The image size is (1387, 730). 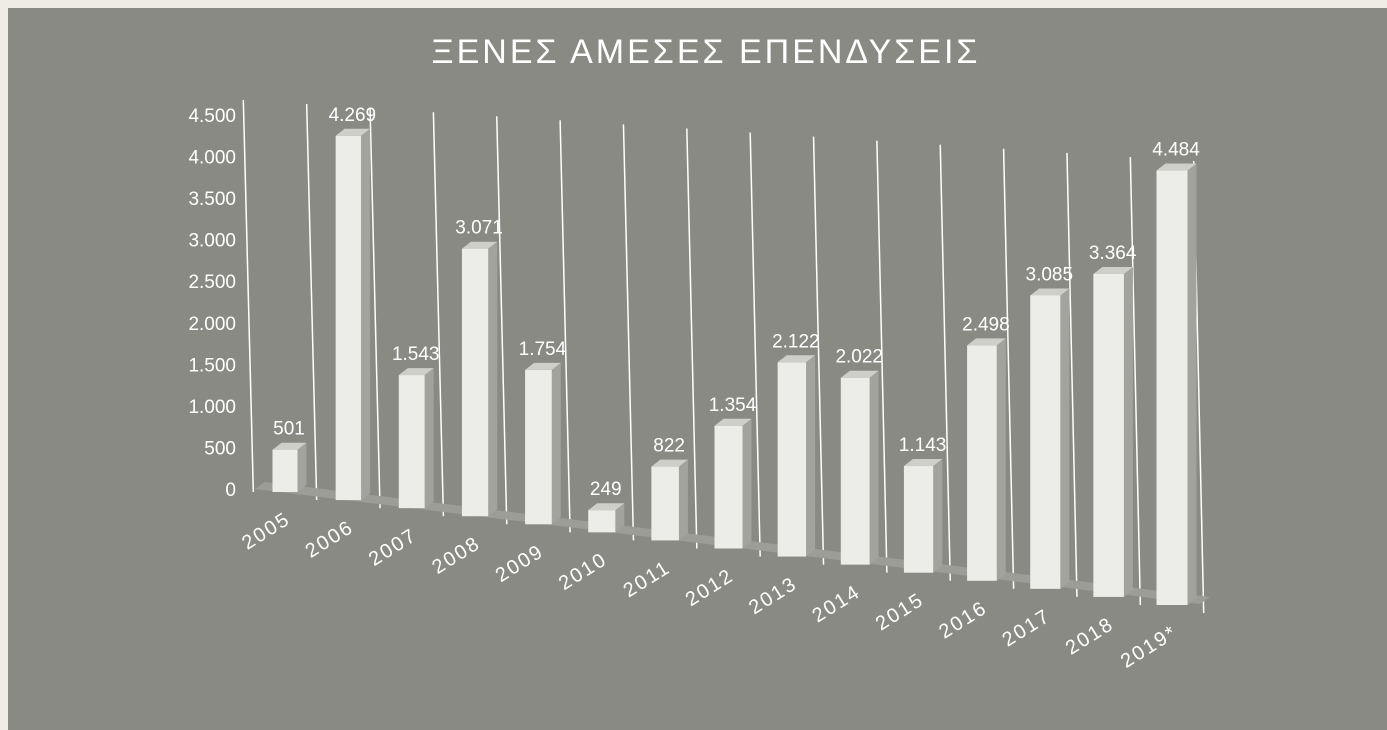 I want to click on value-label: 1.143, so click(x=923, y=445).